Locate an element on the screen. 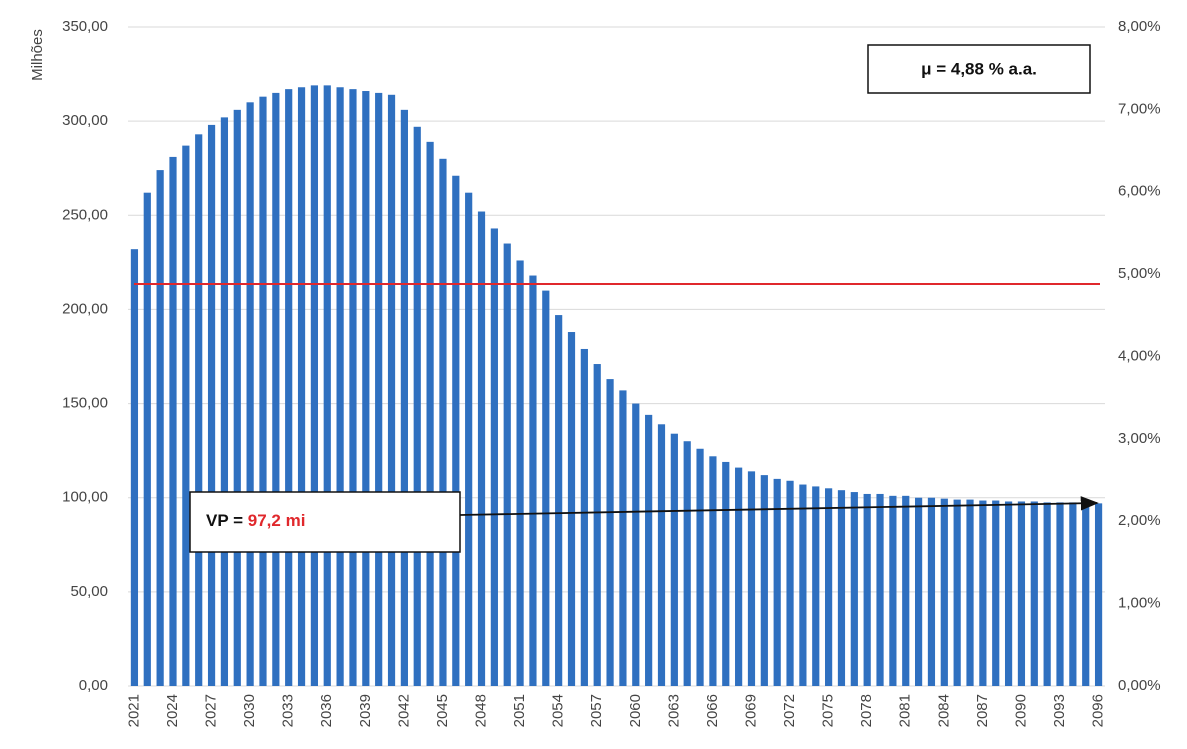  mu-annotation: μ = 4,88 % a.a. is located at coordinates (979, 68).